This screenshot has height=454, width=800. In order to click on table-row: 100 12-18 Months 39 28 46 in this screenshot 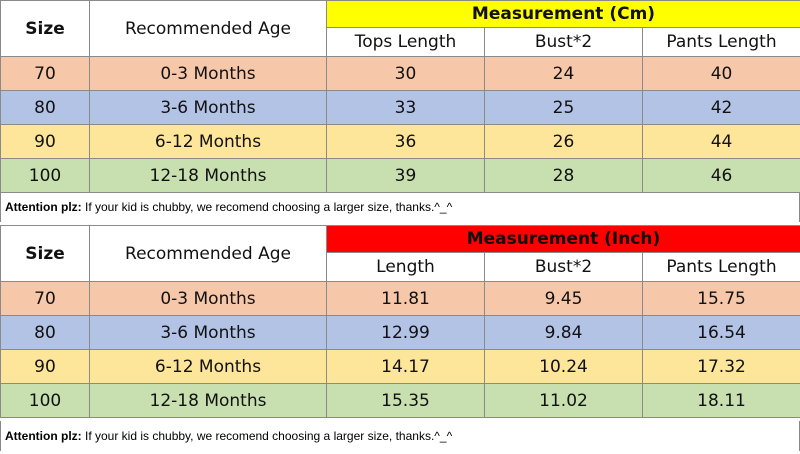, I will do `click(400, 175)`.